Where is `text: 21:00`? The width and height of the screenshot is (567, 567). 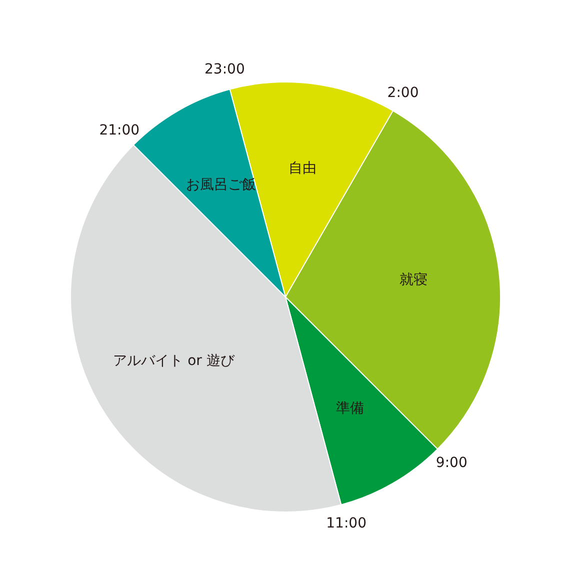 text: 21:00 is located at coordinates (119, 130).